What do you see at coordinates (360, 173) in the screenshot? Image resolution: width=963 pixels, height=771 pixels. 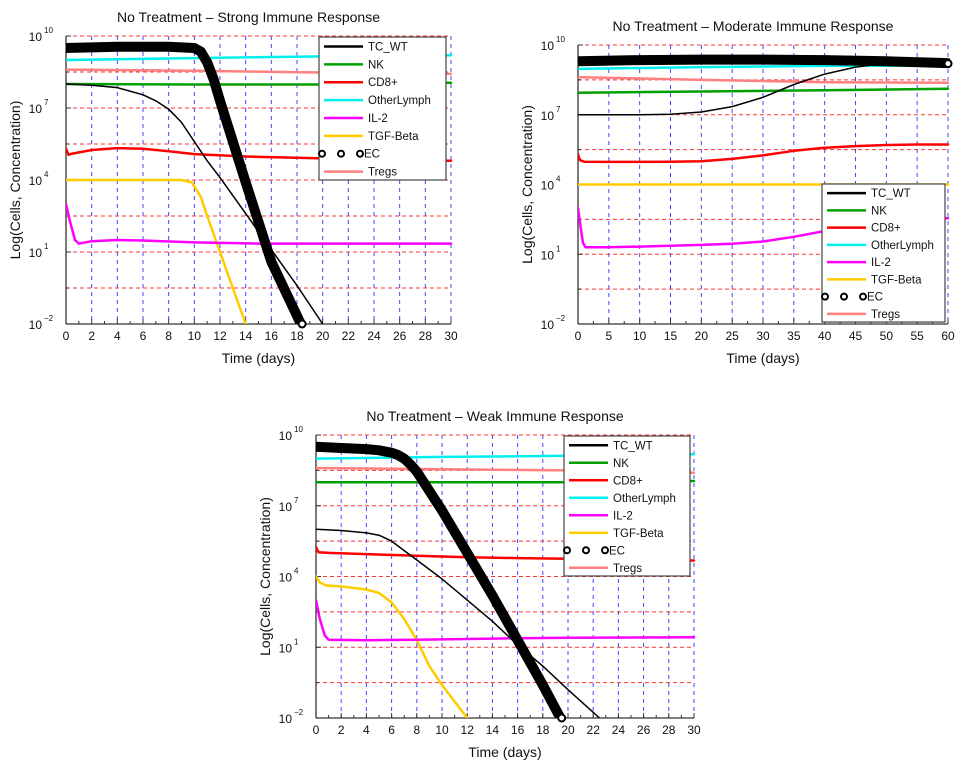 I see `legend-item: Tregs` at bounding box center [360, 173].